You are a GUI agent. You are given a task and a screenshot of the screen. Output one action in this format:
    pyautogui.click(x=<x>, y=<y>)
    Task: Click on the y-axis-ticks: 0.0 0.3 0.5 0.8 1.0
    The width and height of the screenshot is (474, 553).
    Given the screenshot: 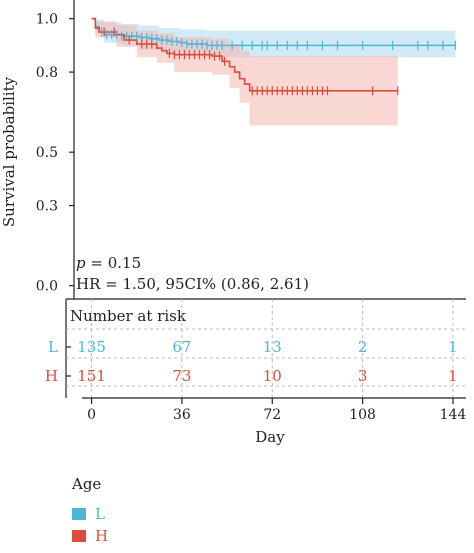 What is the action you would take?
    pyautogui.click(x=55, y=153)
    